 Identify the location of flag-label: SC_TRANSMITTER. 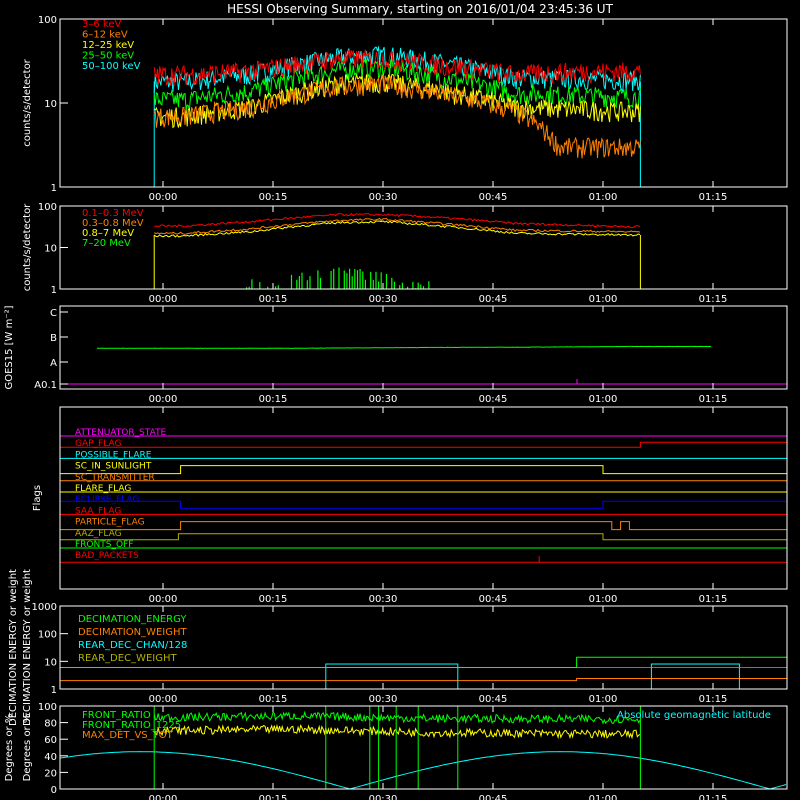
(115, 478).